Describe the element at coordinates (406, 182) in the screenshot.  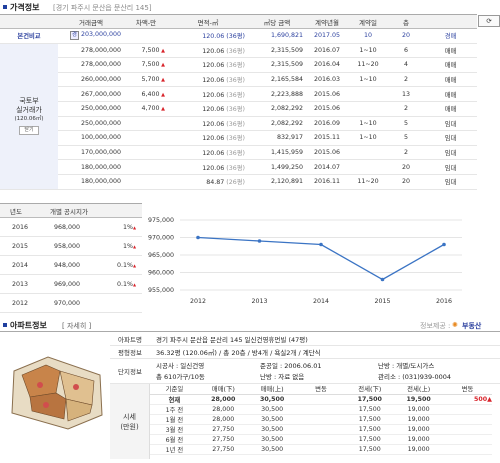
I see `floor-cell: 20` at that location.